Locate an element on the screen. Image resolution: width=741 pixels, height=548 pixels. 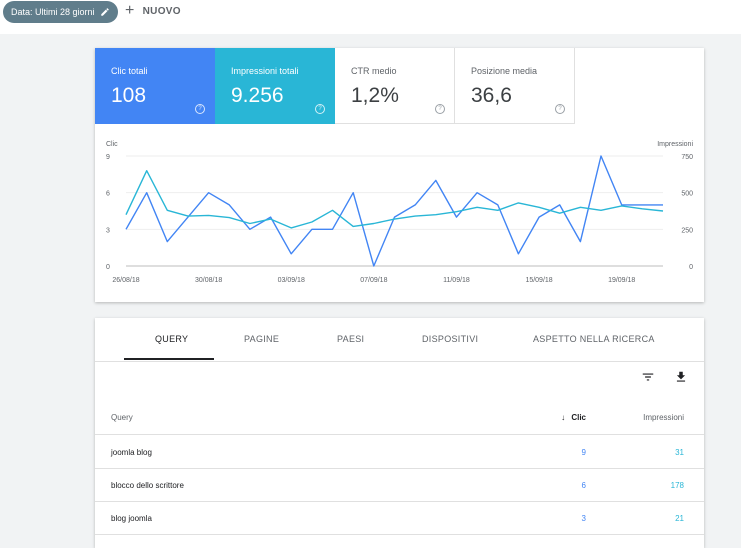
y-tick-label-right: 0 is located at coordinates (691, 267).